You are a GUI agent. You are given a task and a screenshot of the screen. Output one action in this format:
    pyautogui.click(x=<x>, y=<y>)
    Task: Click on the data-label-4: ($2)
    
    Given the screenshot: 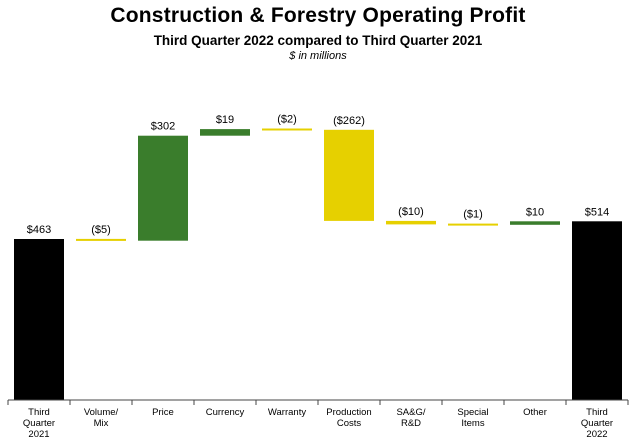 What is the action you would take?
    pyautogui.click(x=287, y=120)
    